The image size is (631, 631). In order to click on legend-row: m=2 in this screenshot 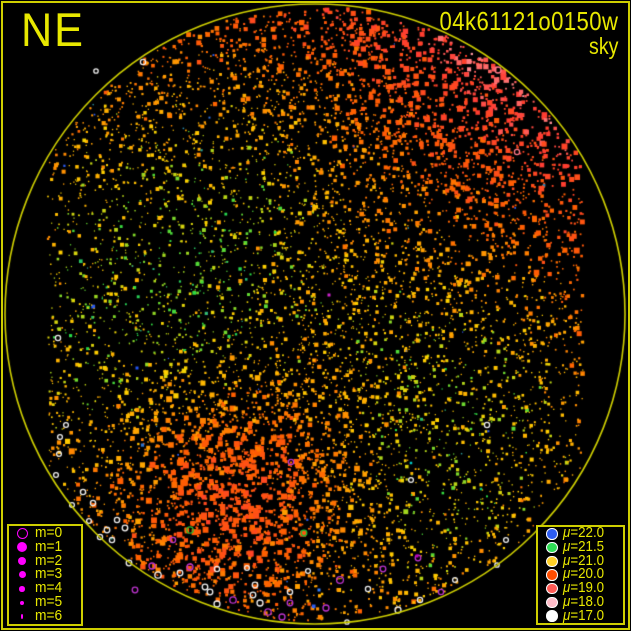, I will do `click(45, 560)`.